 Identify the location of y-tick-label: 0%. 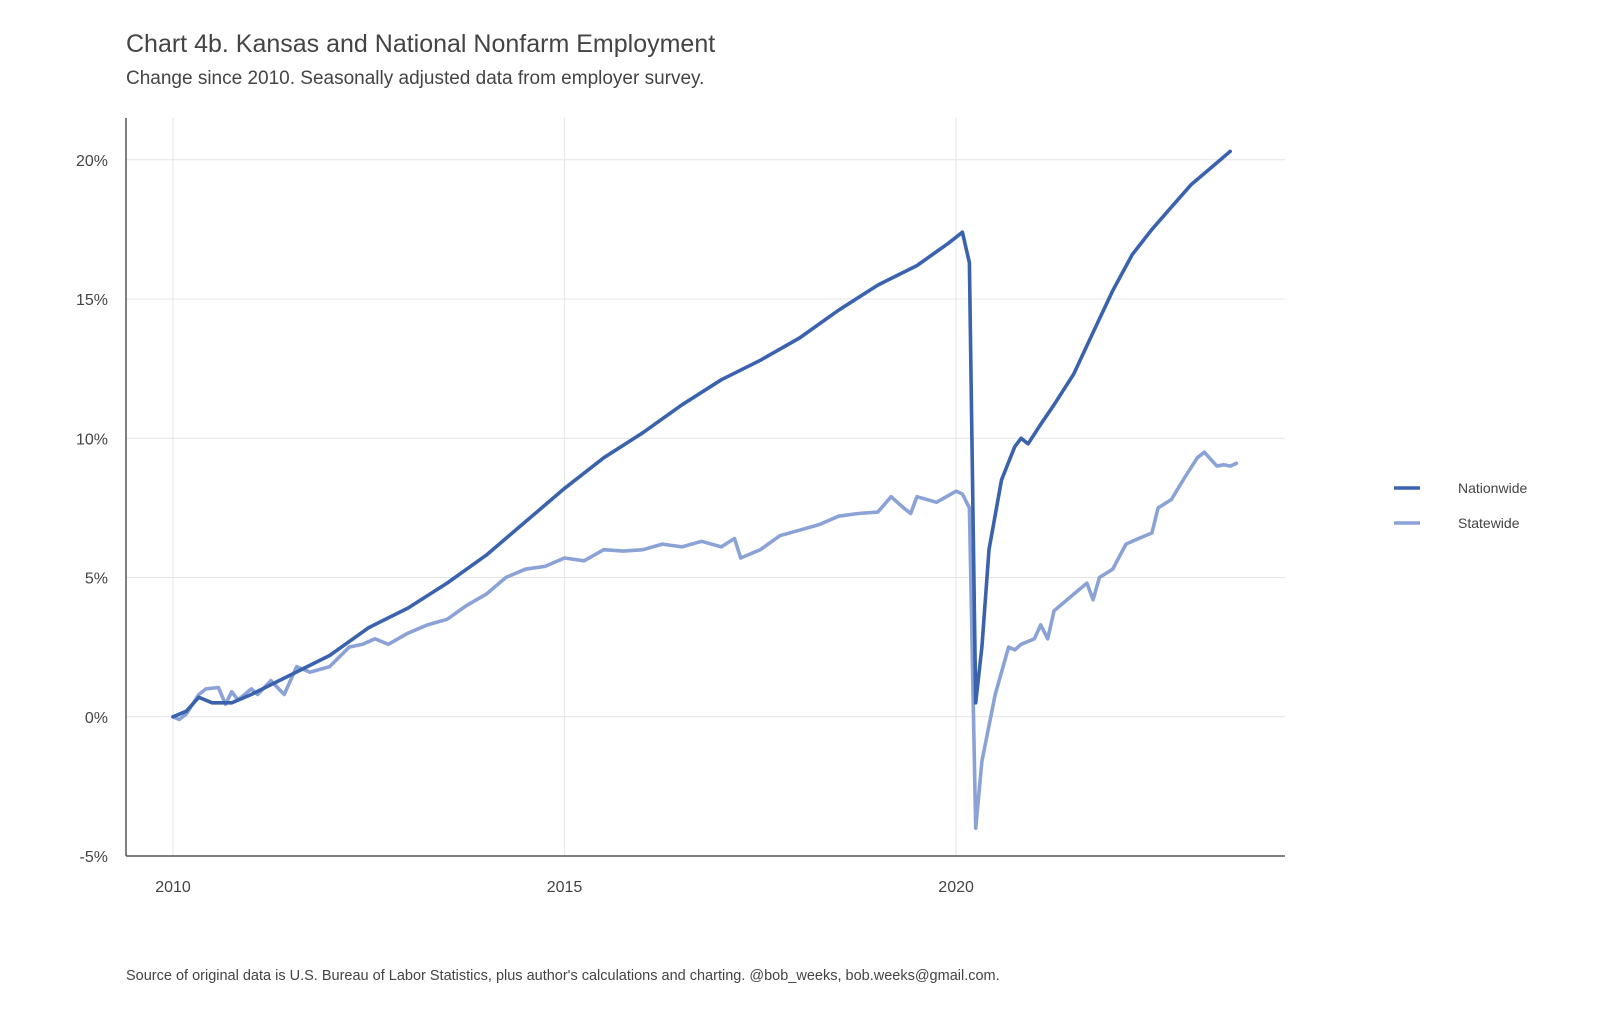
(96, 718).